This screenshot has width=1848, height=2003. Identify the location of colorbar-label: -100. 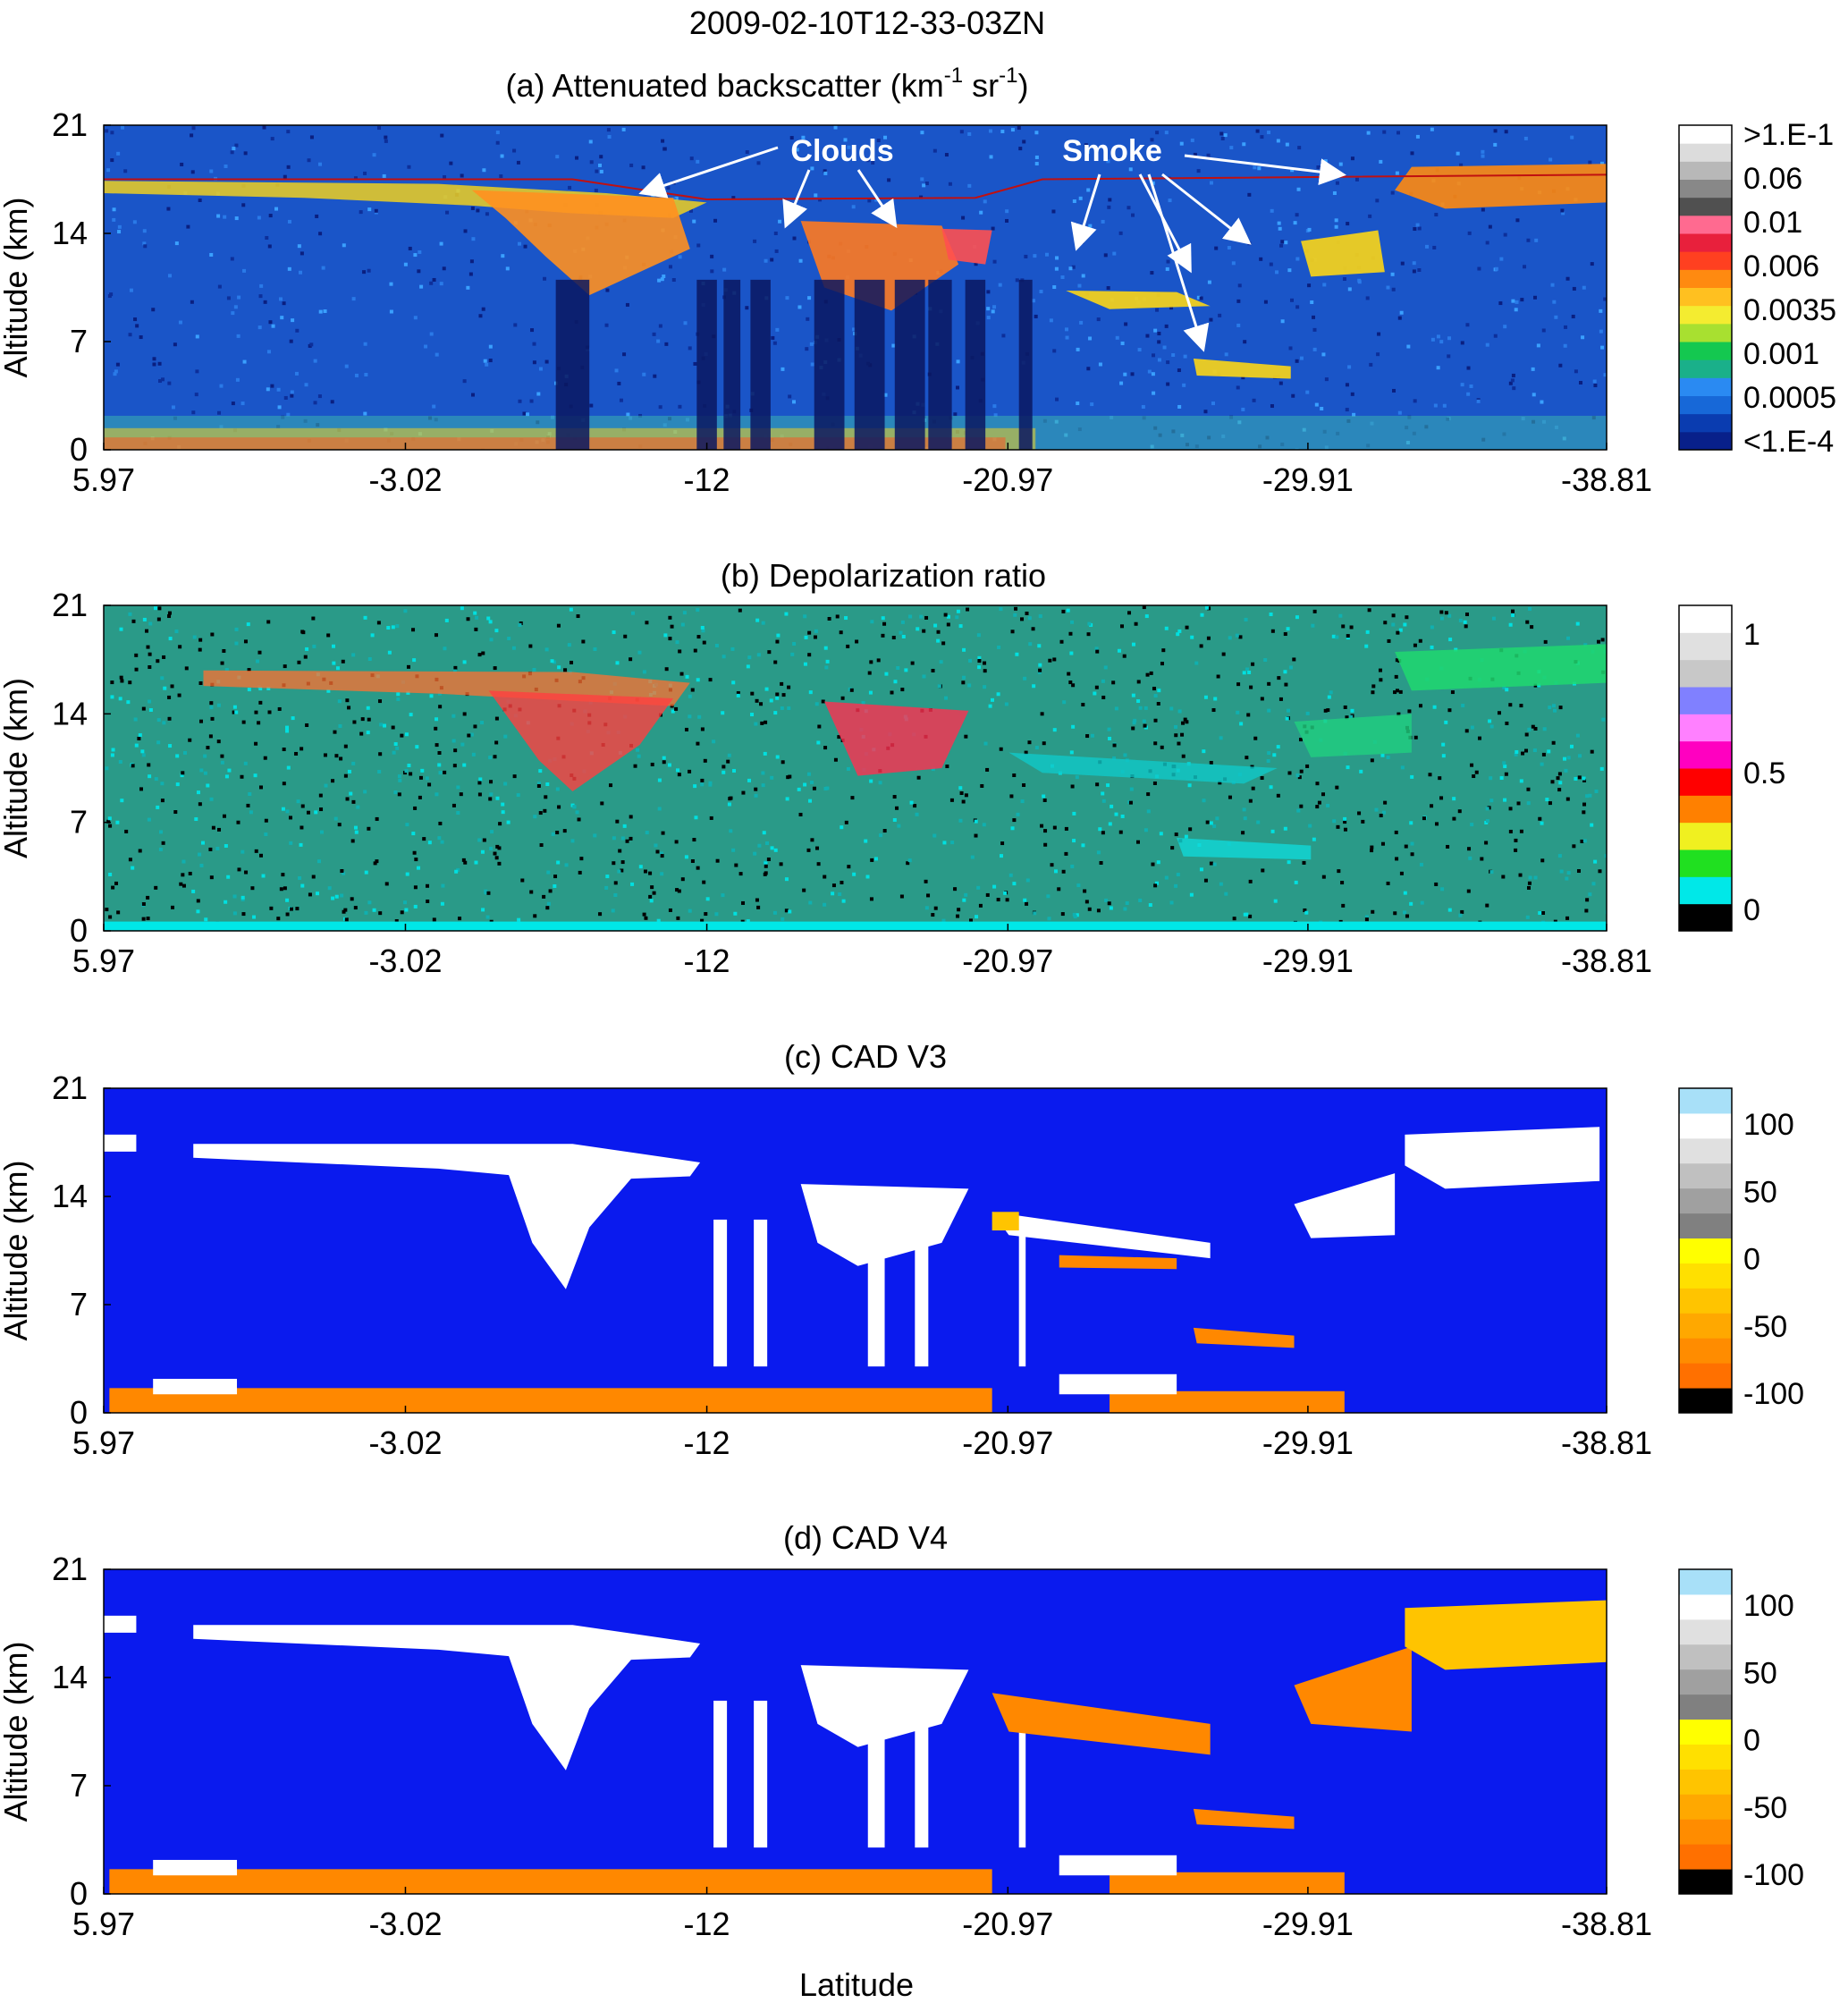
(1773, 1394).